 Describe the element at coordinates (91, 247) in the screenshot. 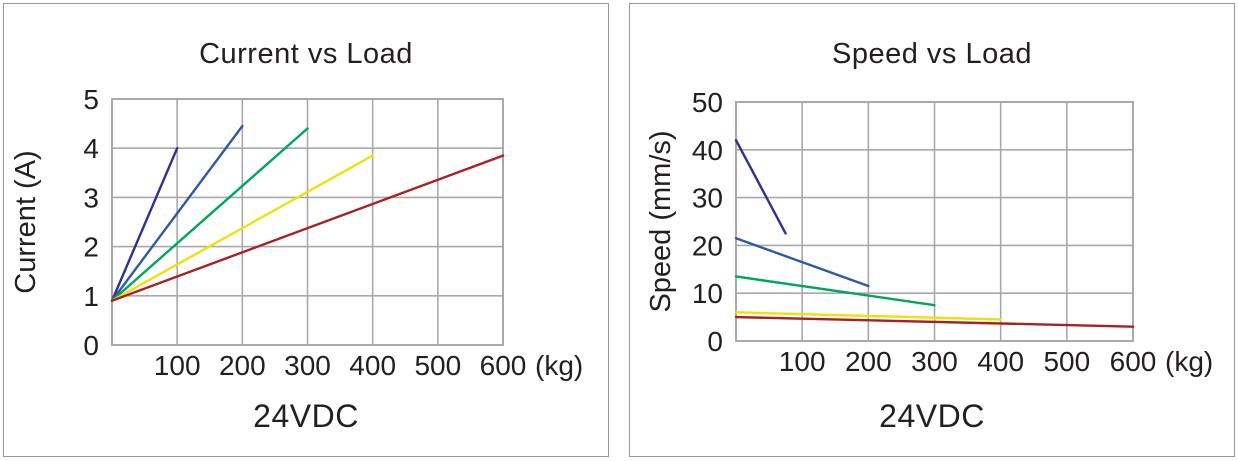

I see `y-tick-label: 2` at that location.